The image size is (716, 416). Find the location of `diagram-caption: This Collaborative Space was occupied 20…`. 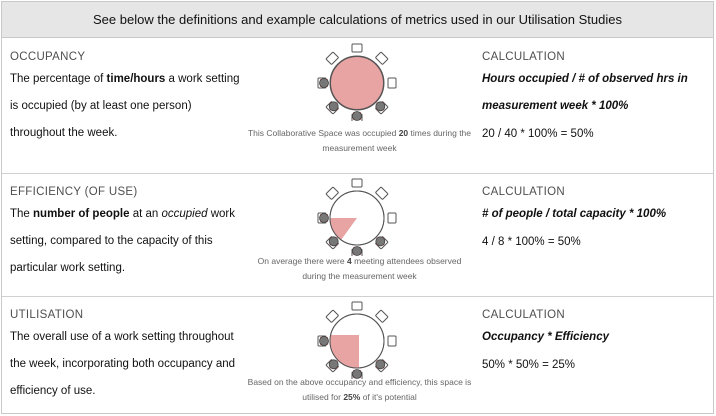

diagram-caption: This Collaborative Space was occupied 20… is located at coordinates (359, 140).